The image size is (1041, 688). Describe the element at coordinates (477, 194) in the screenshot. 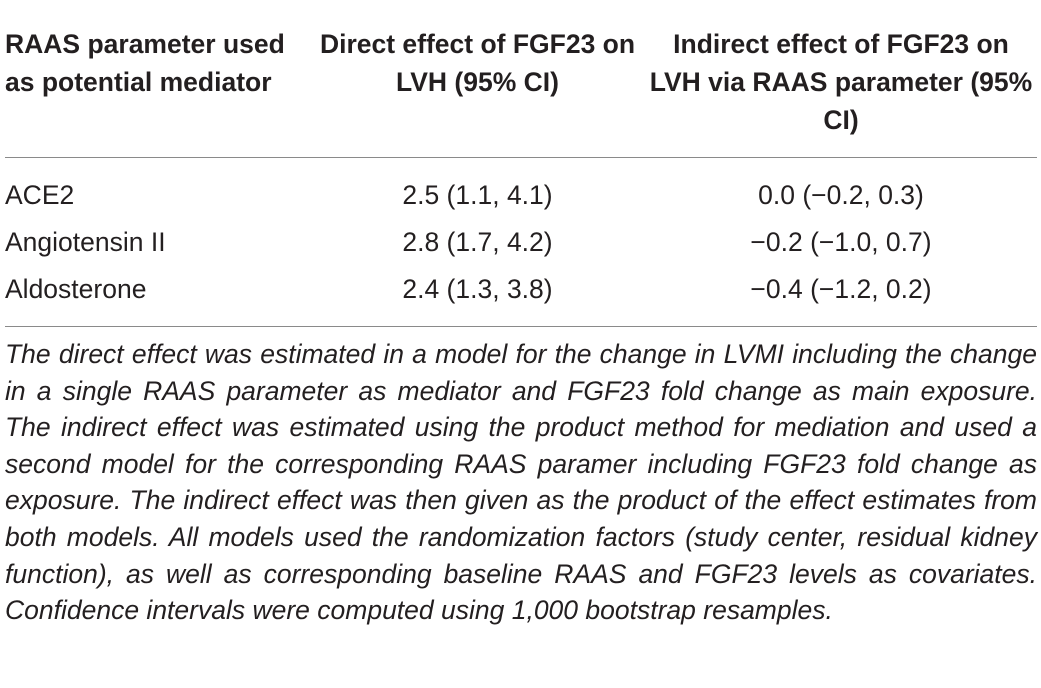

I see `row-direct-effect: 2.5 (1.1, 4.1)` at that location.